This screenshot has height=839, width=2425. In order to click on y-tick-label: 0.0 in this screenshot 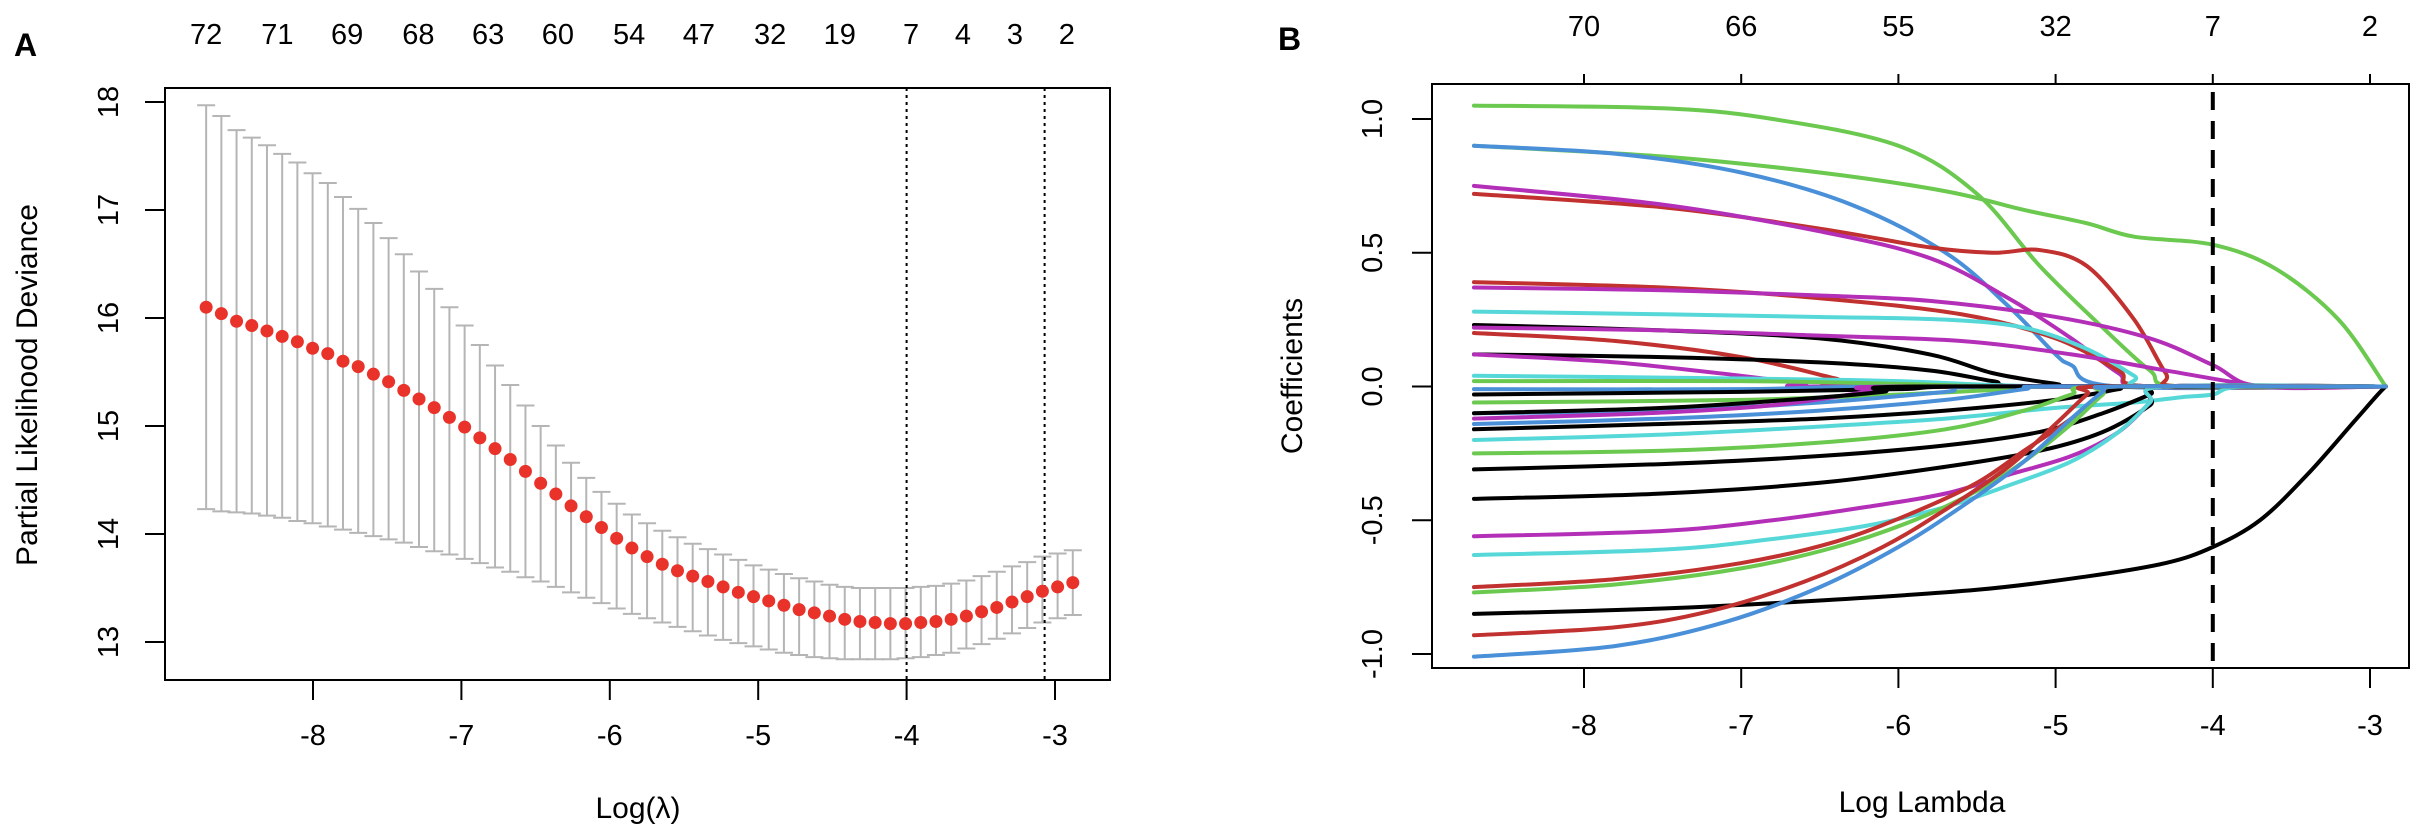, I will do `click(1373, 386)`.